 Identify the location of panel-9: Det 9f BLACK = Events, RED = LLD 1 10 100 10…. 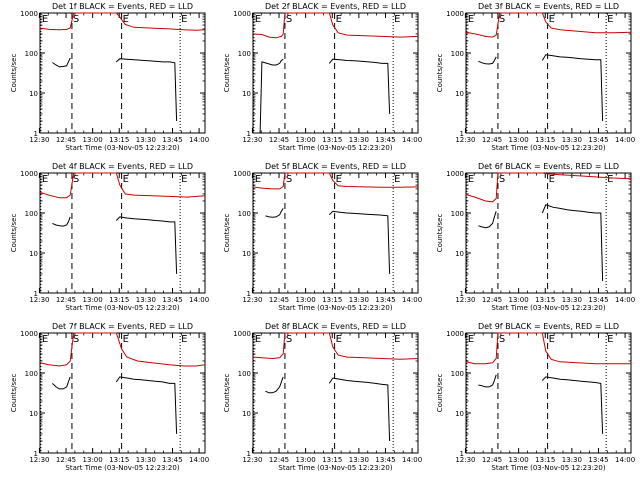
(535, 397).